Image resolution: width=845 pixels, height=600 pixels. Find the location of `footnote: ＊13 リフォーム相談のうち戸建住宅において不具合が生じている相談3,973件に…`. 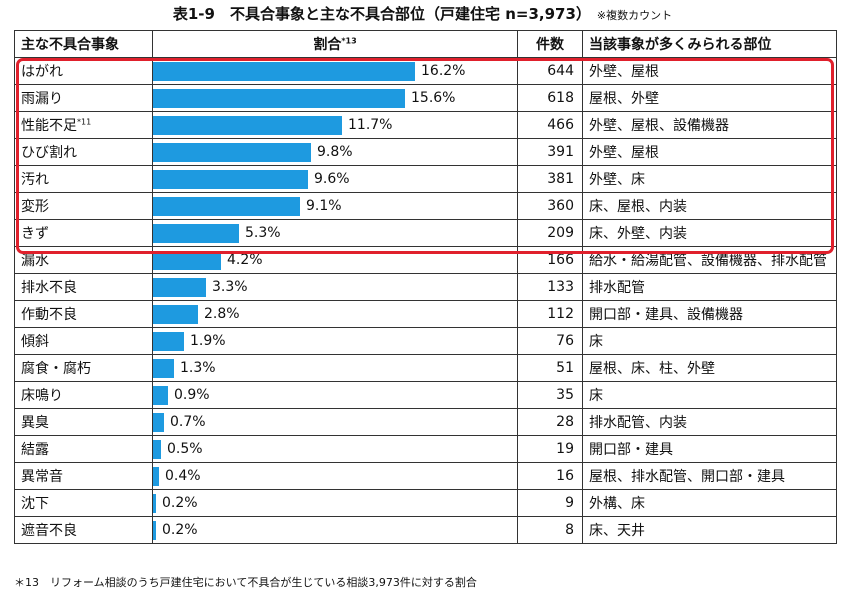

footnote: ＊13 リフォーム相談のうち戸建住宅において不具合が生じている相談3,973件に… is located at coordinates (245, 582).